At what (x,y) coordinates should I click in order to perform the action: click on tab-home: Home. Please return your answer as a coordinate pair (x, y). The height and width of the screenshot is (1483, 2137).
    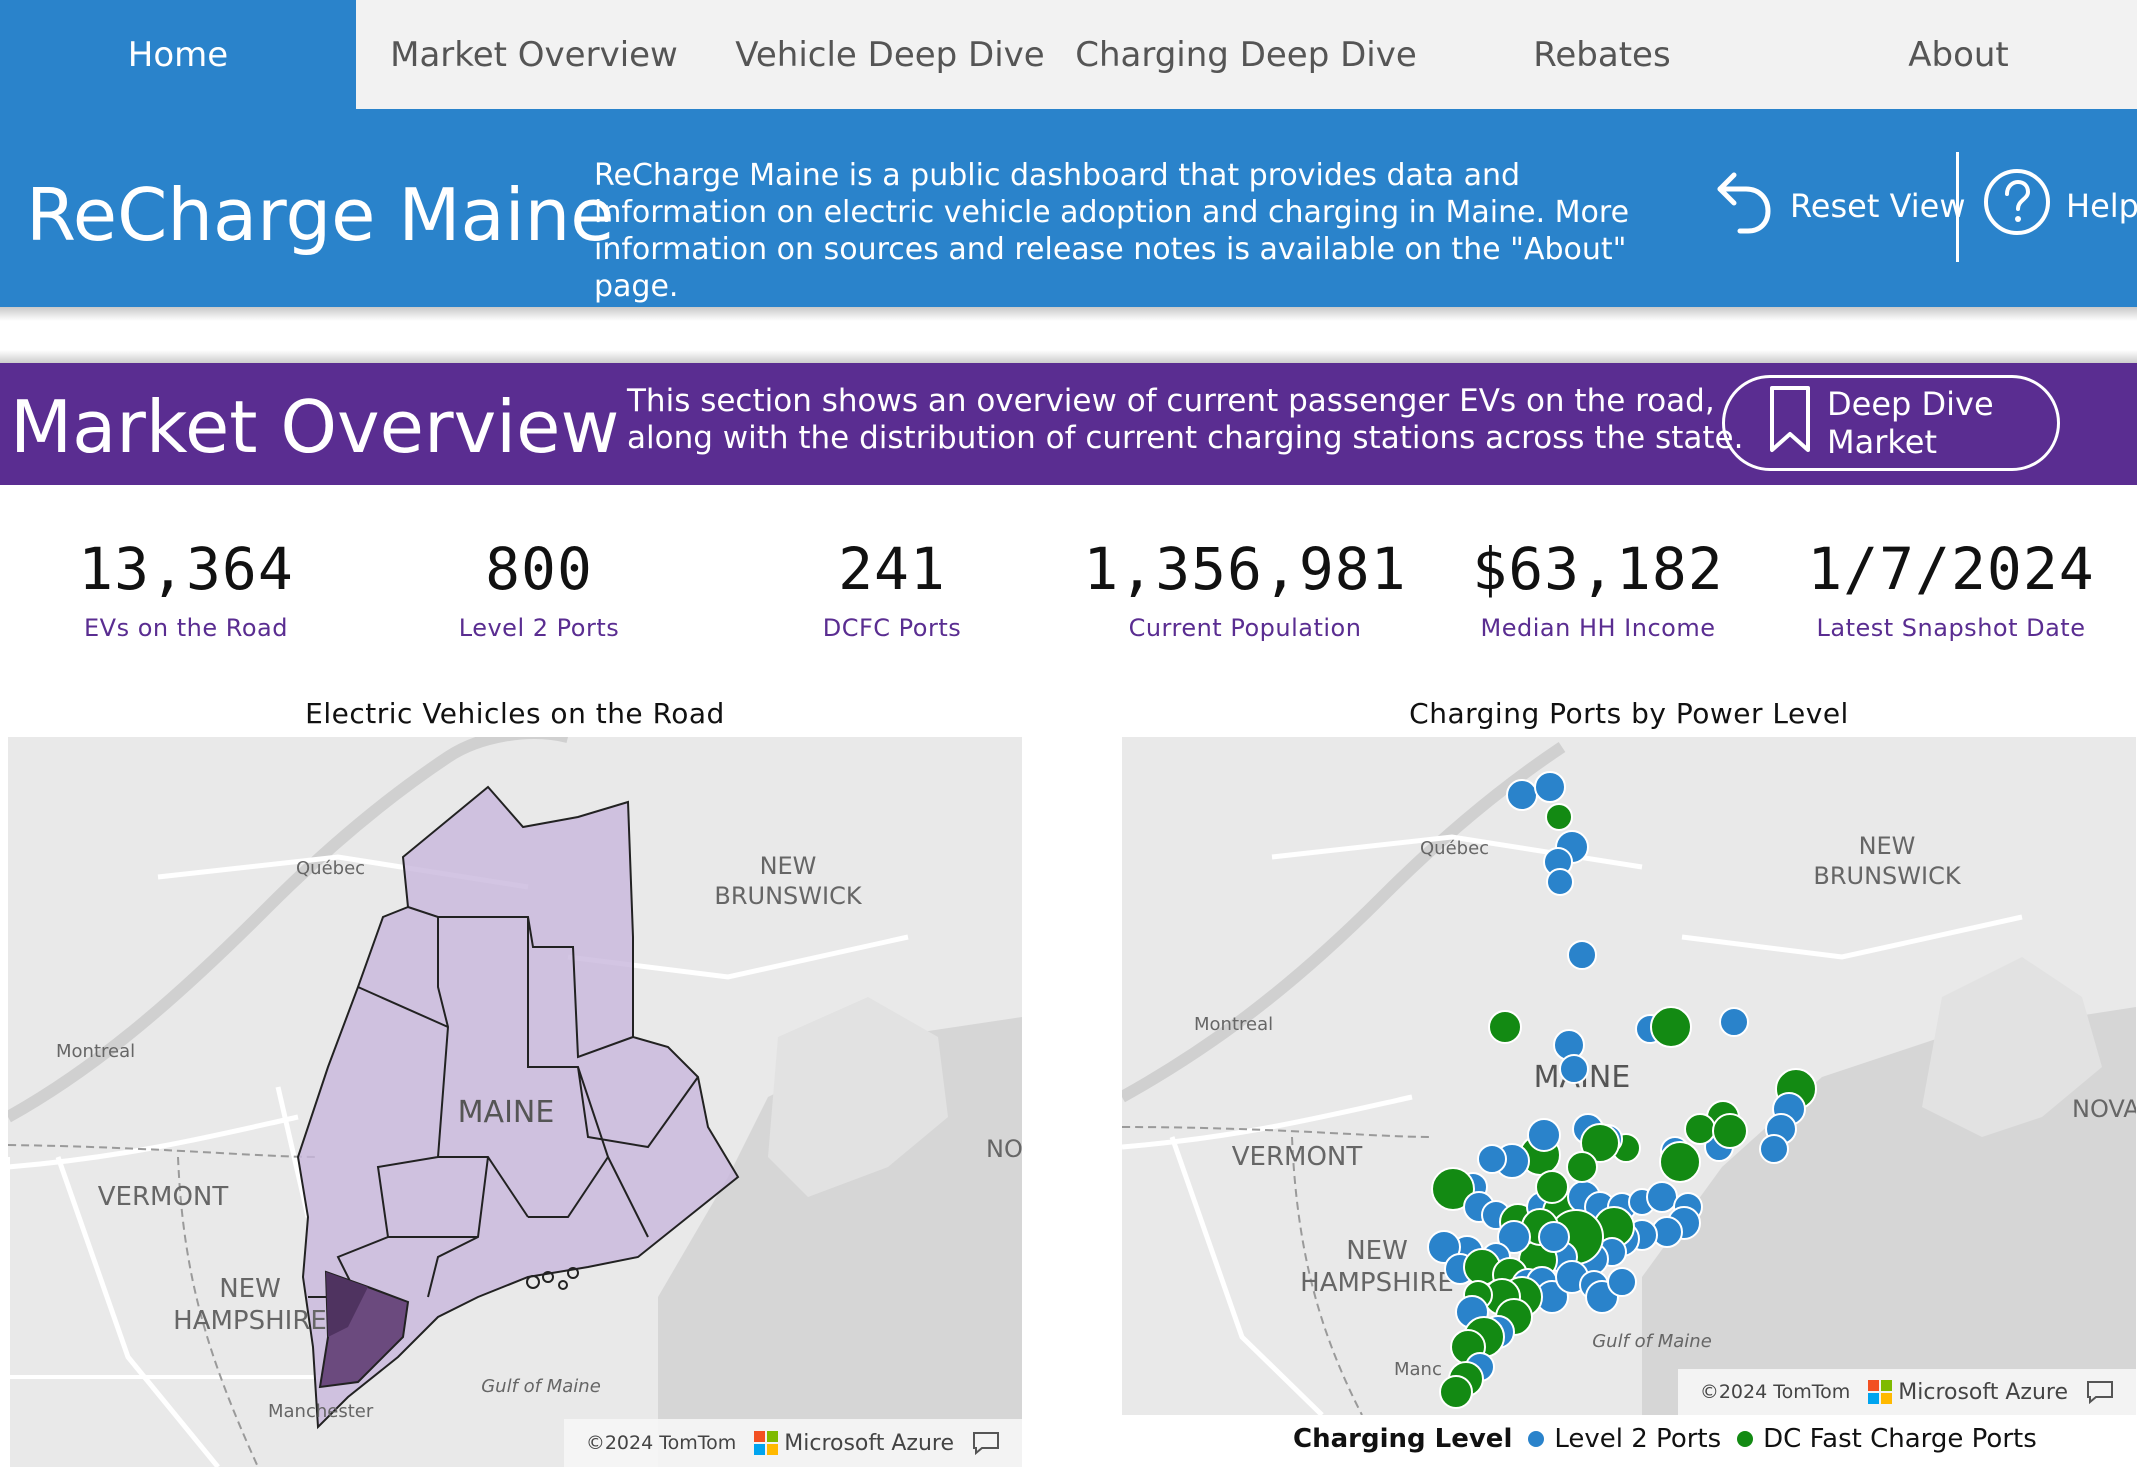
    Looking at the image, I should click on (178, 54).